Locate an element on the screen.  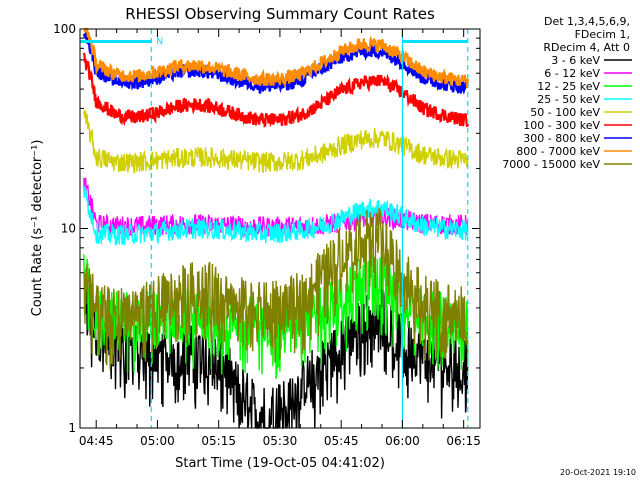
generation-timestamp: 20-Oct-2021 19:10 is located at coordinates (598, 472).